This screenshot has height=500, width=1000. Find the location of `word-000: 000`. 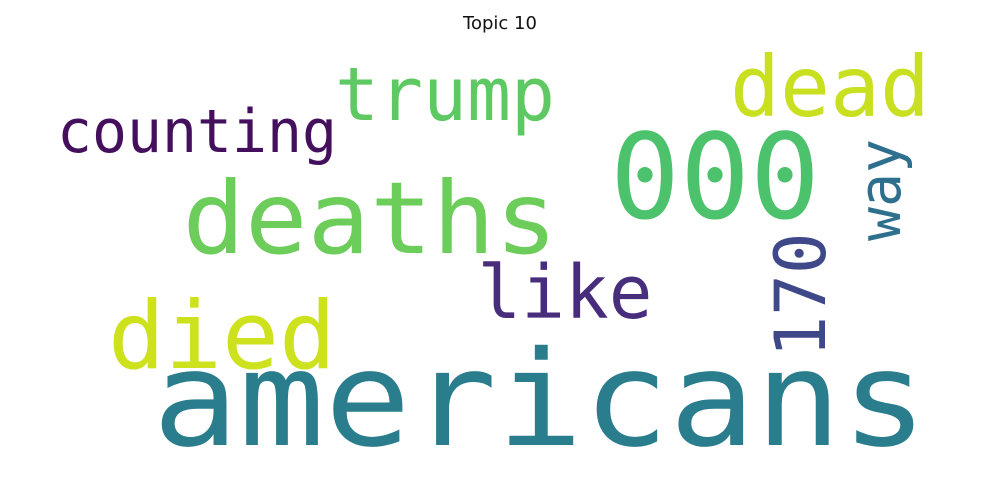

word-000: 000 is located at coordinates (715, 177).